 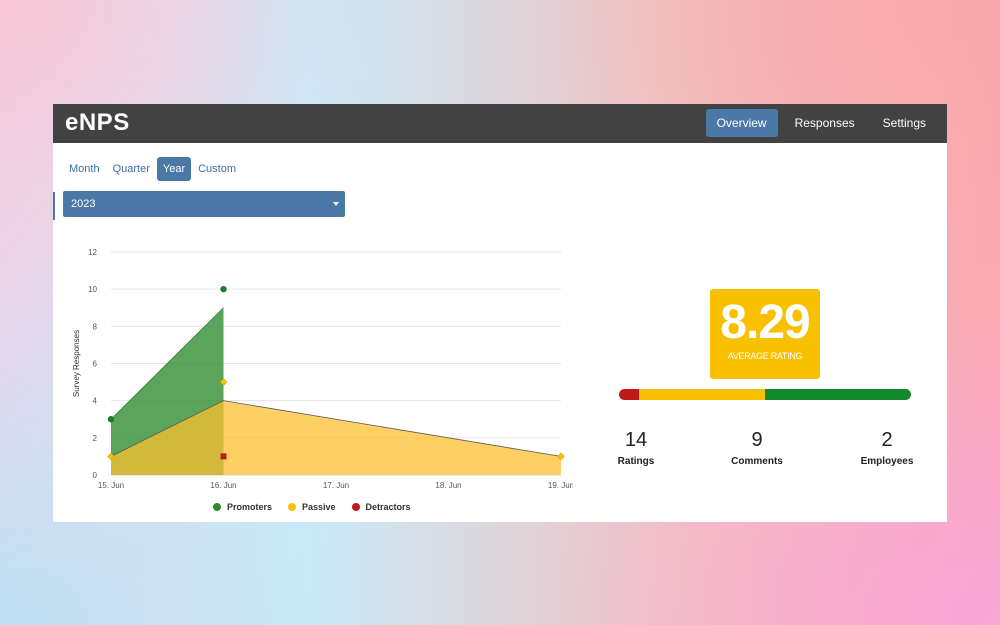 I want to click on chevron-down-icon, so click(x=336, y=204).